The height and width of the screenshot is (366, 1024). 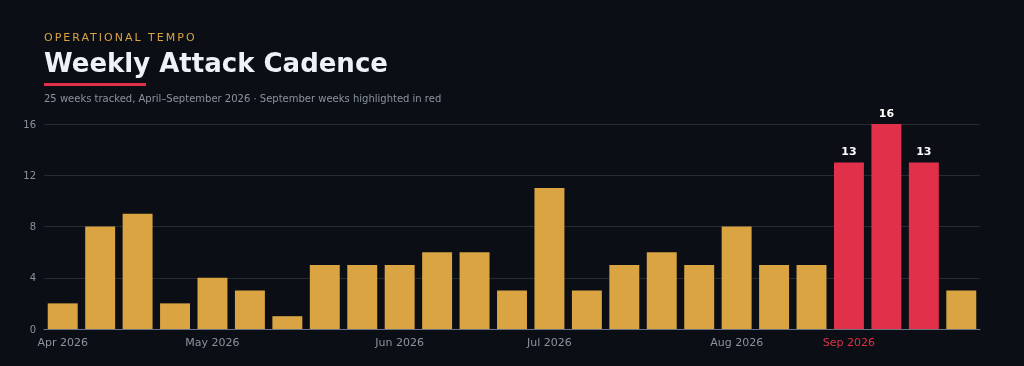 What do you see at coordinates (120, 37) in the screenshot?
I see `text: OPERATIONAL TEMPO` at bounding box center [120, 37].